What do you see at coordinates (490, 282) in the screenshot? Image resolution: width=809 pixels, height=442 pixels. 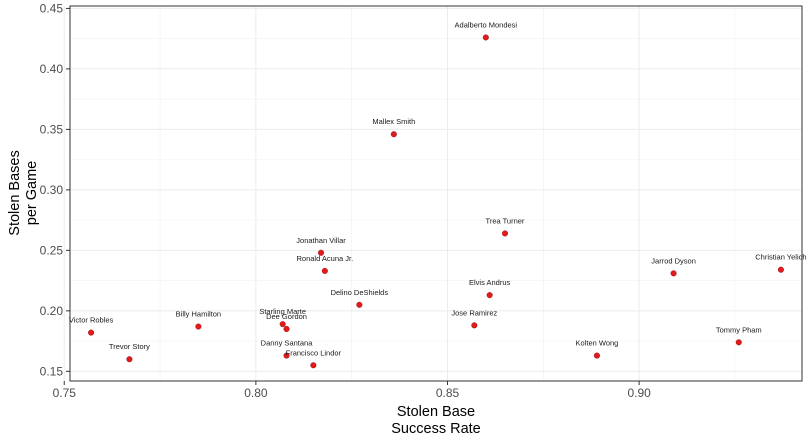 I see `point-label: Elvis Andrus` at bounding box center [490, 282].